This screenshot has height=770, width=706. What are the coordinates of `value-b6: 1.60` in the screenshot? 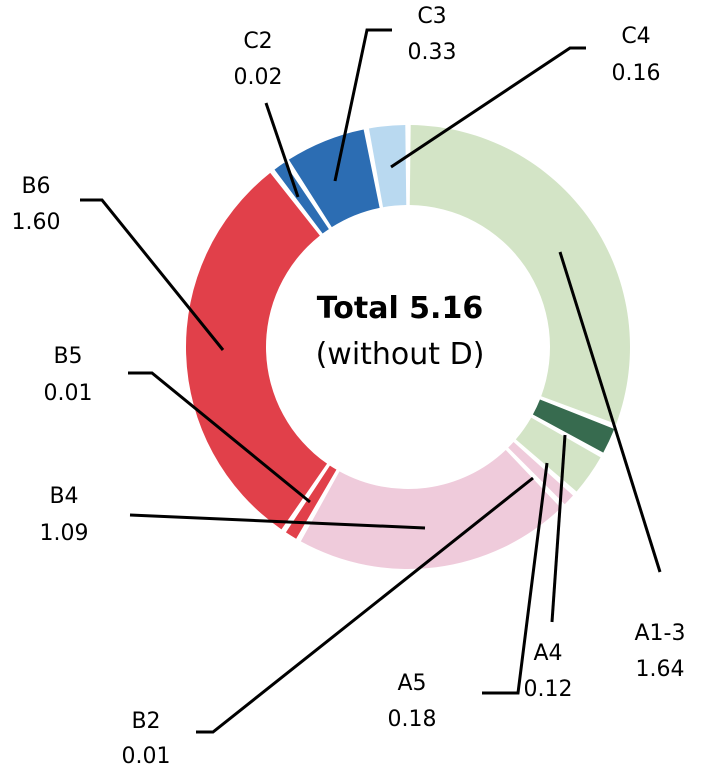 It's located at (36, 222).